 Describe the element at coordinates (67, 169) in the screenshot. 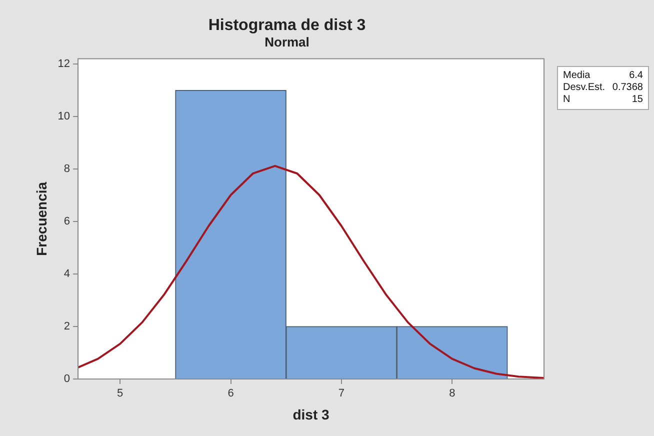

I see `y-tick-label: 8` at that location.